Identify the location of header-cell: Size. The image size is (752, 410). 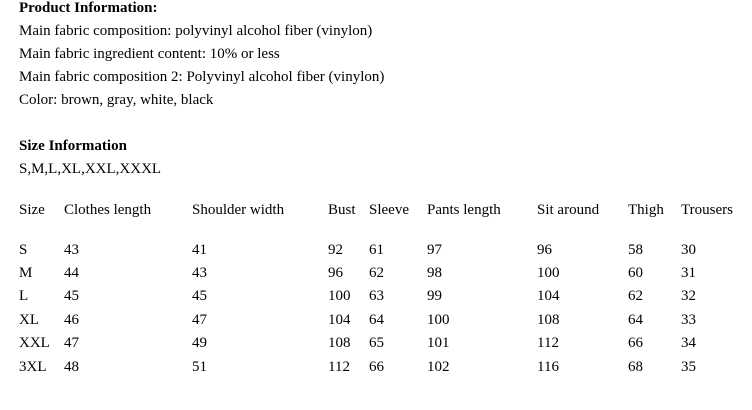
(32, 210).